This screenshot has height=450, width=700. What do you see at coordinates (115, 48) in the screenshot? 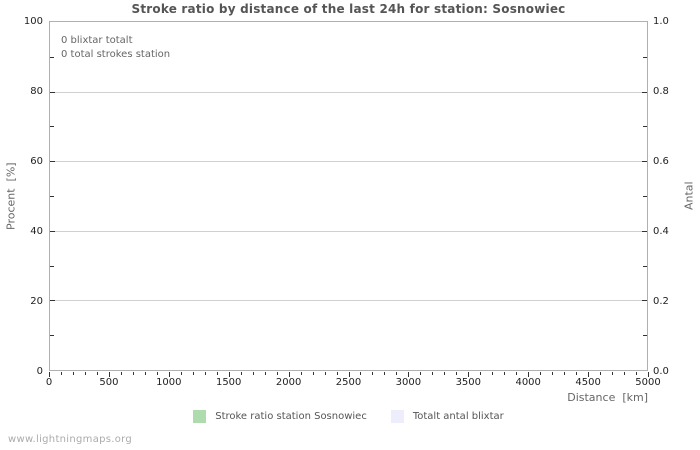
I see `plot-annotation: 0 blixtar totalt 0 total strokes station` at bounding box center [115, 48].